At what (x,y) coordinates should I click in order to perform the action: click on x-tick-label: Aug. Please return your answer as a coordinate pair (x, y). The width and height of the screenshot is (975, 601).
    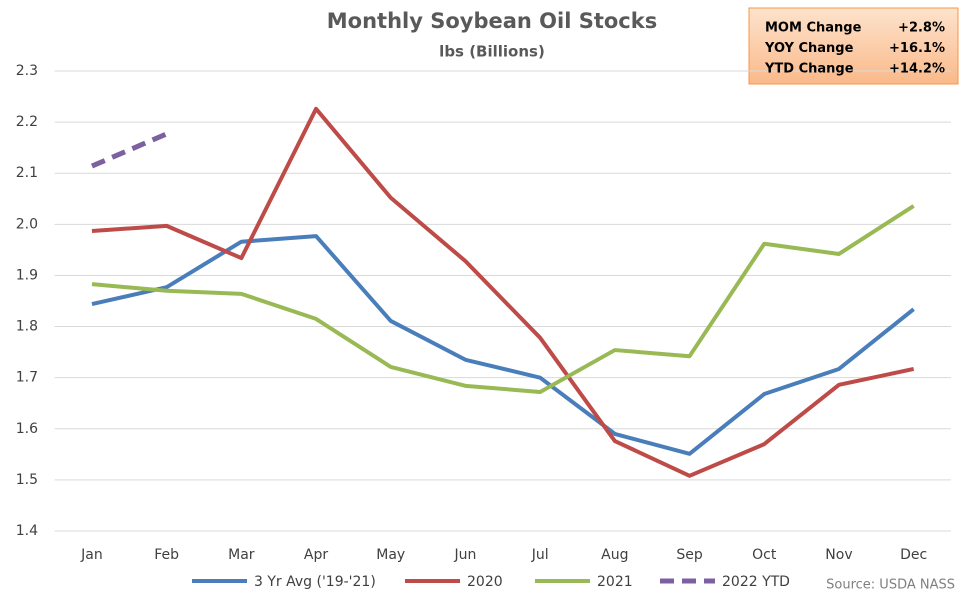
    Looking at the image, I should click on (614, 555).